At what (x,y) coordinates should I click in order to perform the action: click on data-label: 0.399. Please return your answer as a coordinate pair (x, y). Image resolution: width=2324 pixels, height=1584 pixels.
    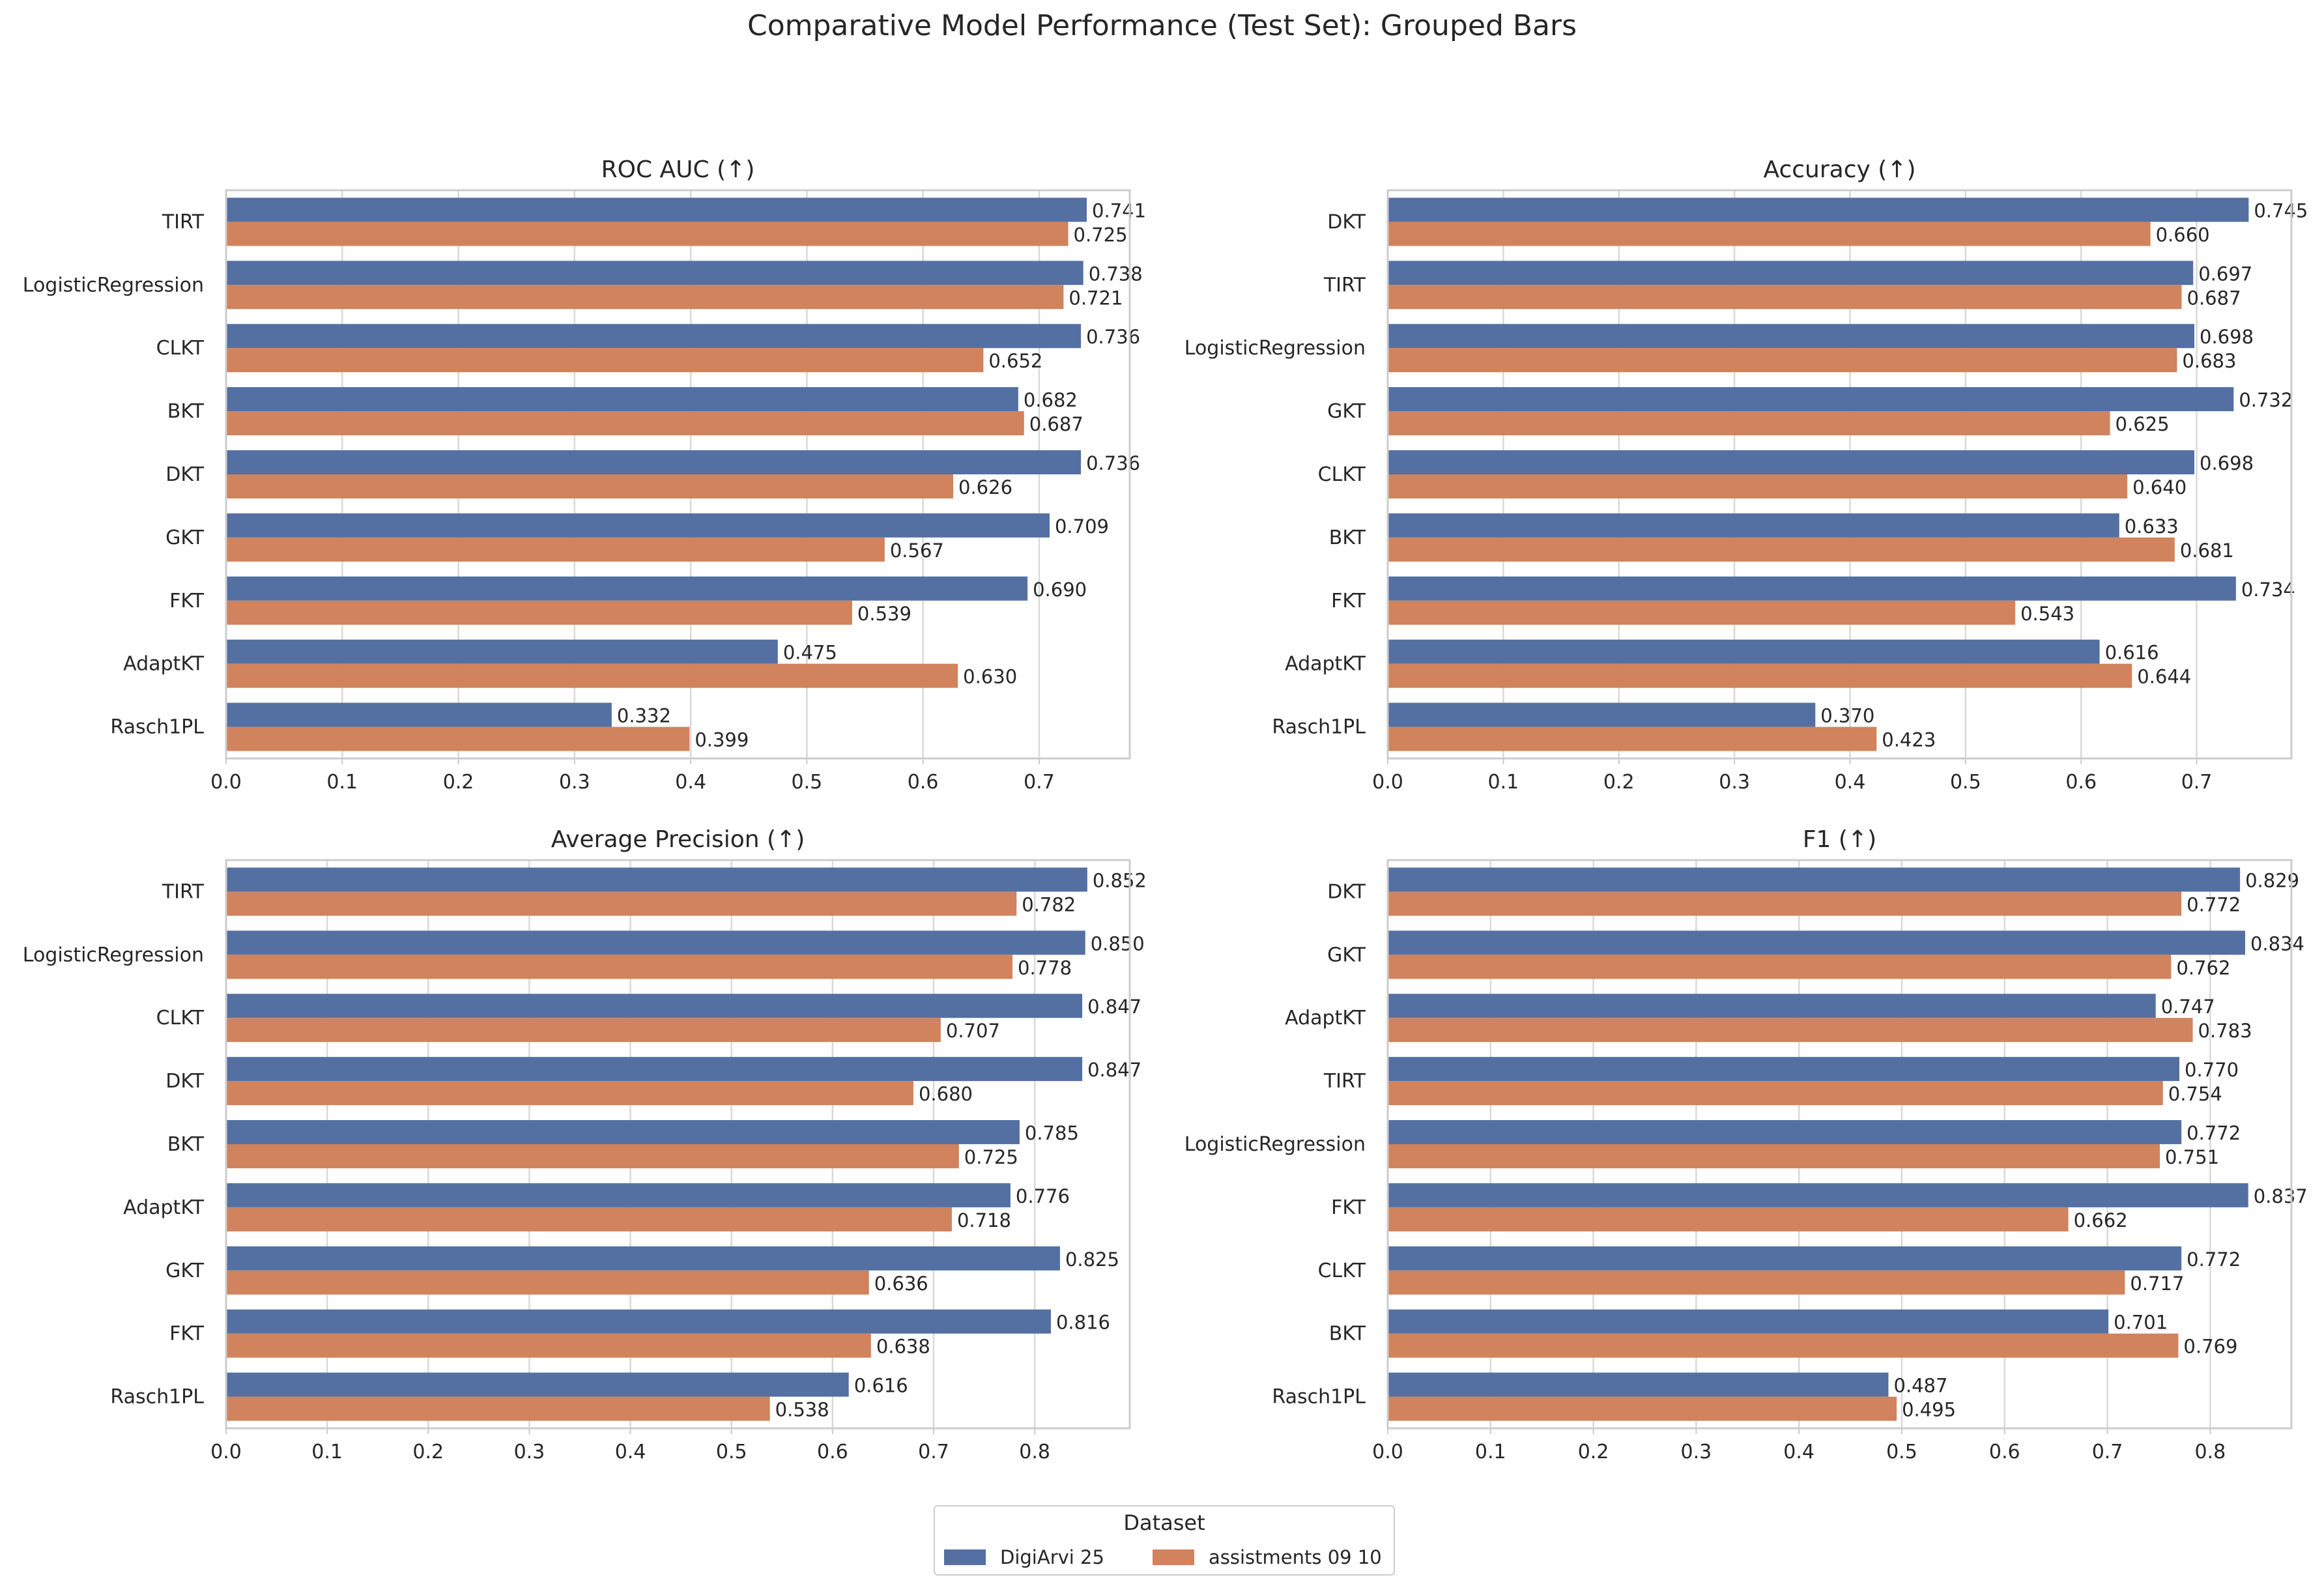
    Looking at the image, I should click on (722, 740).